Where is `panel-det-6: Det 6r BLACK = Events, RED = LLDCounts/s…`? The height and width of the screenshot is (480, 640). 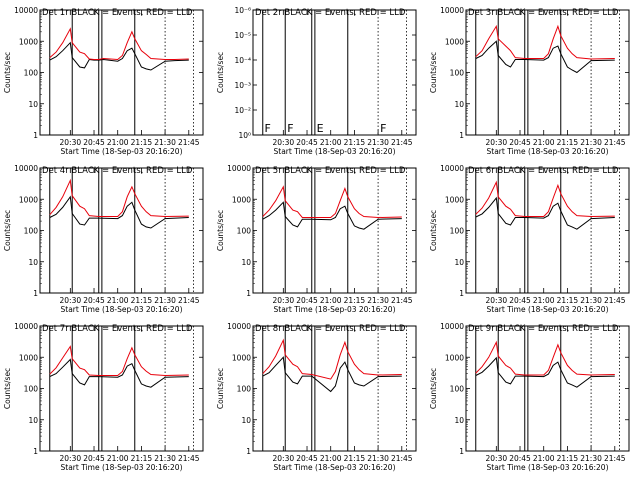 panel-det-6: Det 6r BLACK = Events, RED = LLDCounts/s… is located at coordinates (529, 239).